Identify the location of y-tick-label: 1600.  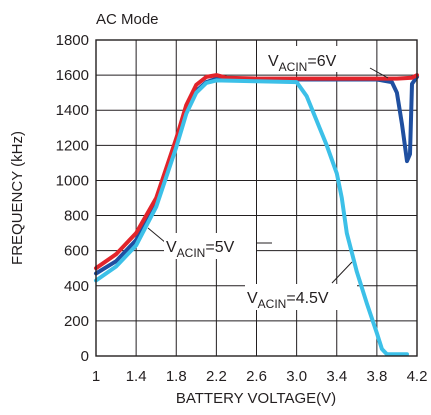
(72, 75).